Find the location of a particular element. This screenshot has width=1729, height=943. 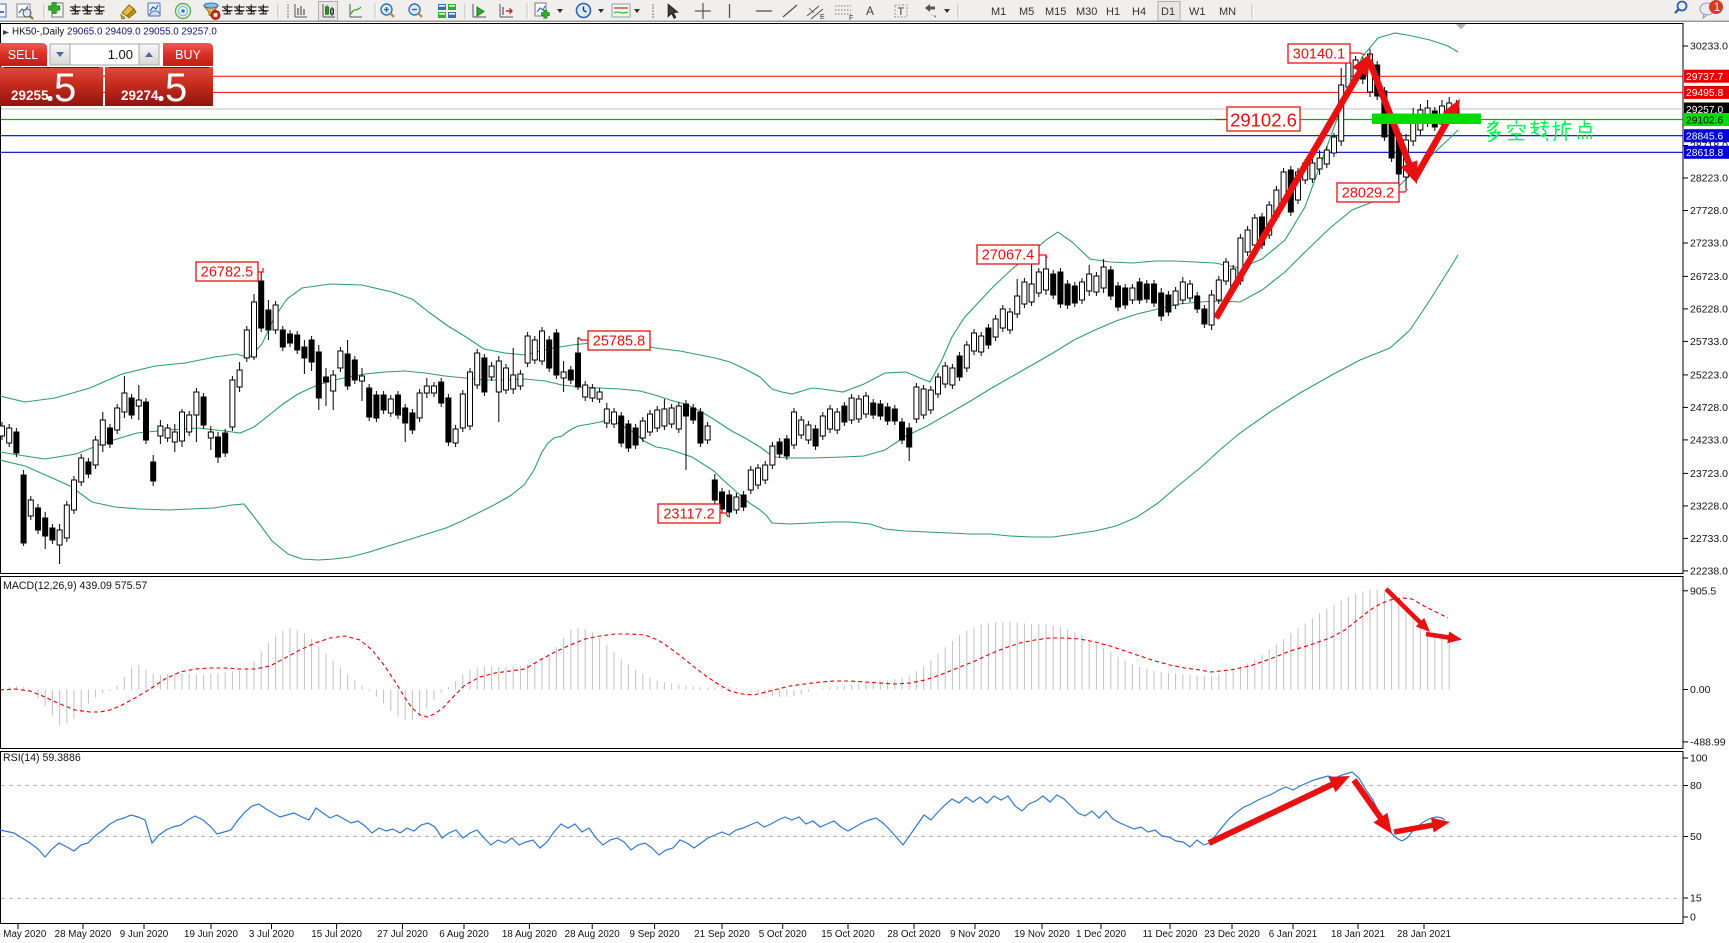

svg-text: W1 is located at coordinates (1197, 12).